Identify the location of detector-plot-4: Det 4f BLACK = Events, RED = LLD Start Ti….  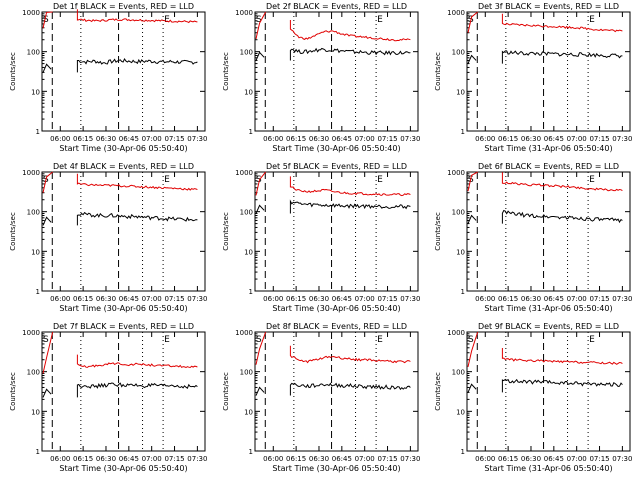
(108, 237).